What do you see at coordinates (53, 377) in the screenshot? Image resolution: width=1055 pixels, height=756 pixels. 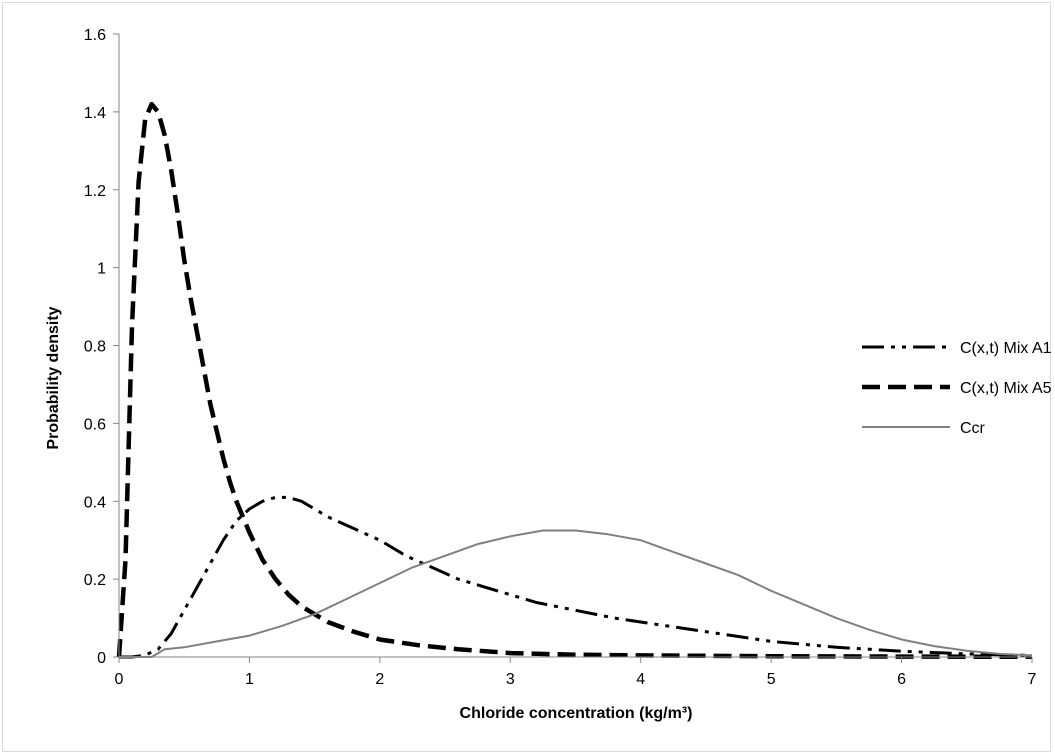 I see `y-axis-title: Probability density` at bounding box center [53, 377].